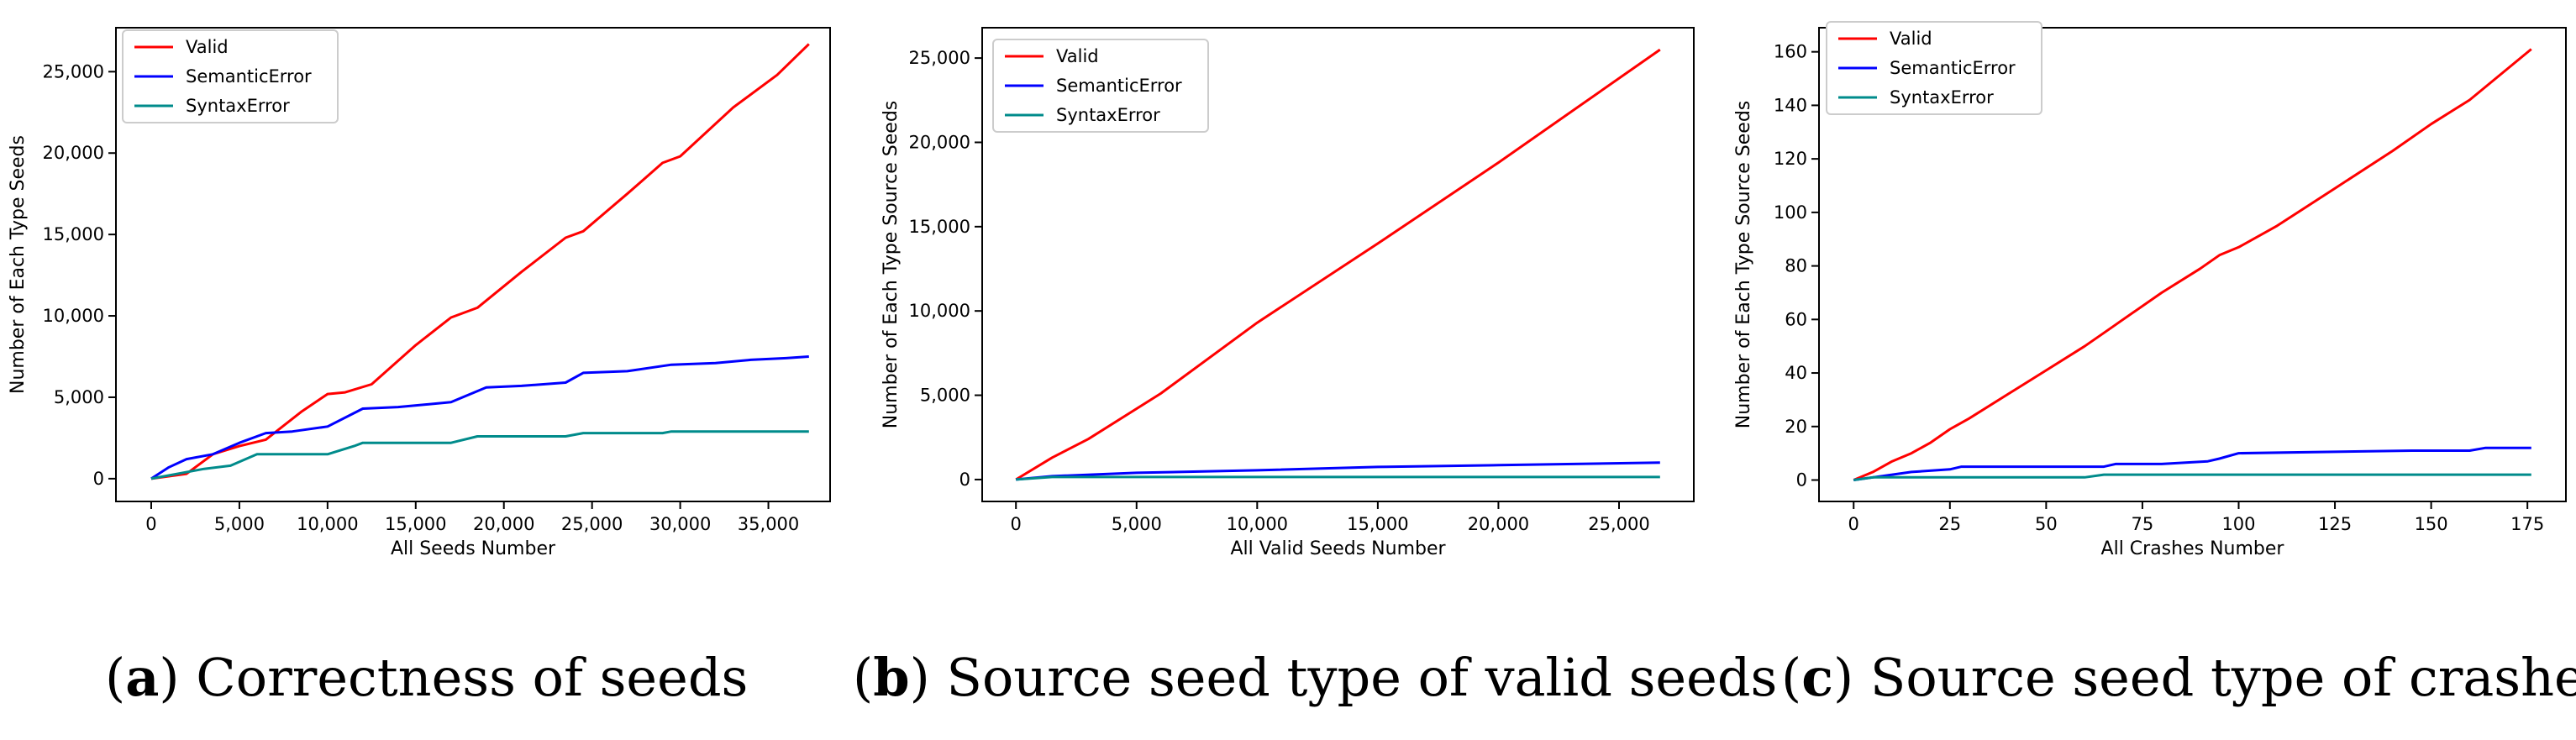  Describe the element at coordinates (503, 524) in the screenshot. I see `chart-a-xtick-label: 20,000` at that location.